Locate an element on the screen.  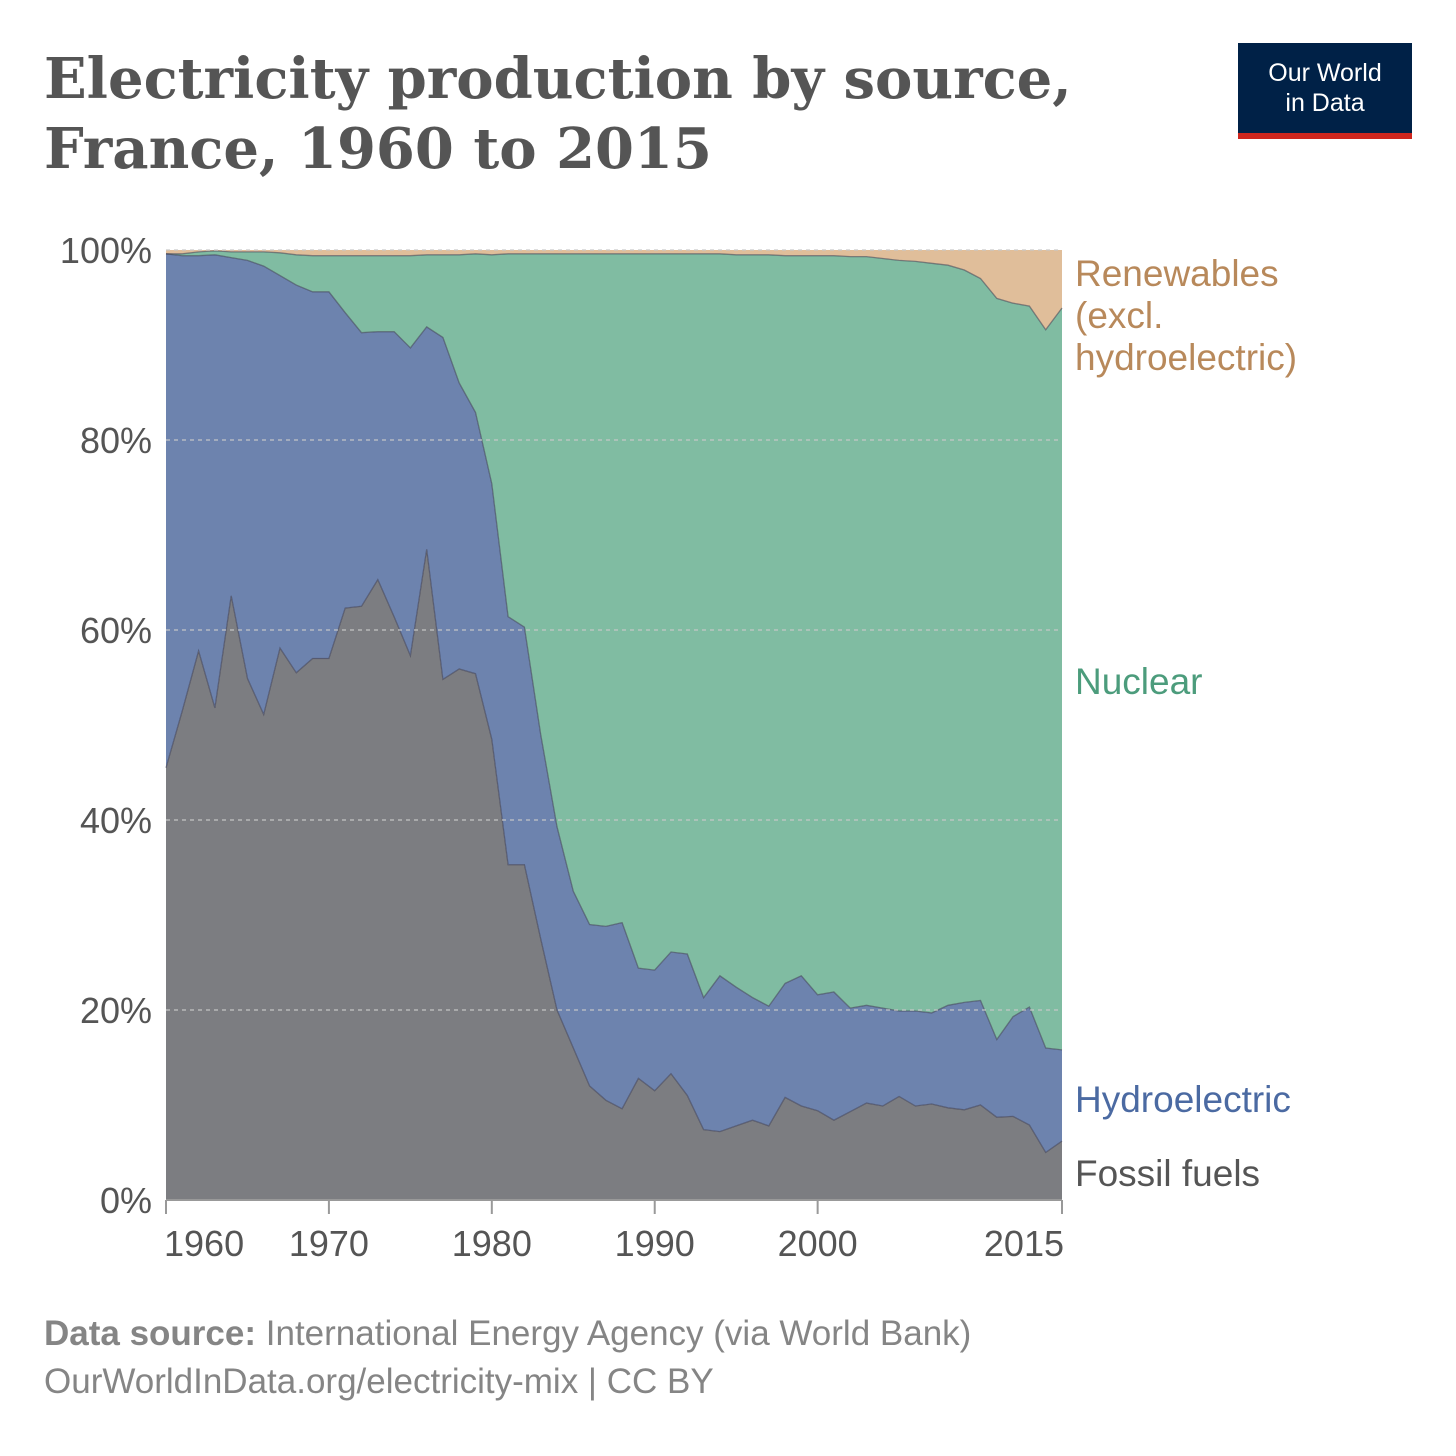
logo-line-2: in Data is located at coordinates (1325, 103).